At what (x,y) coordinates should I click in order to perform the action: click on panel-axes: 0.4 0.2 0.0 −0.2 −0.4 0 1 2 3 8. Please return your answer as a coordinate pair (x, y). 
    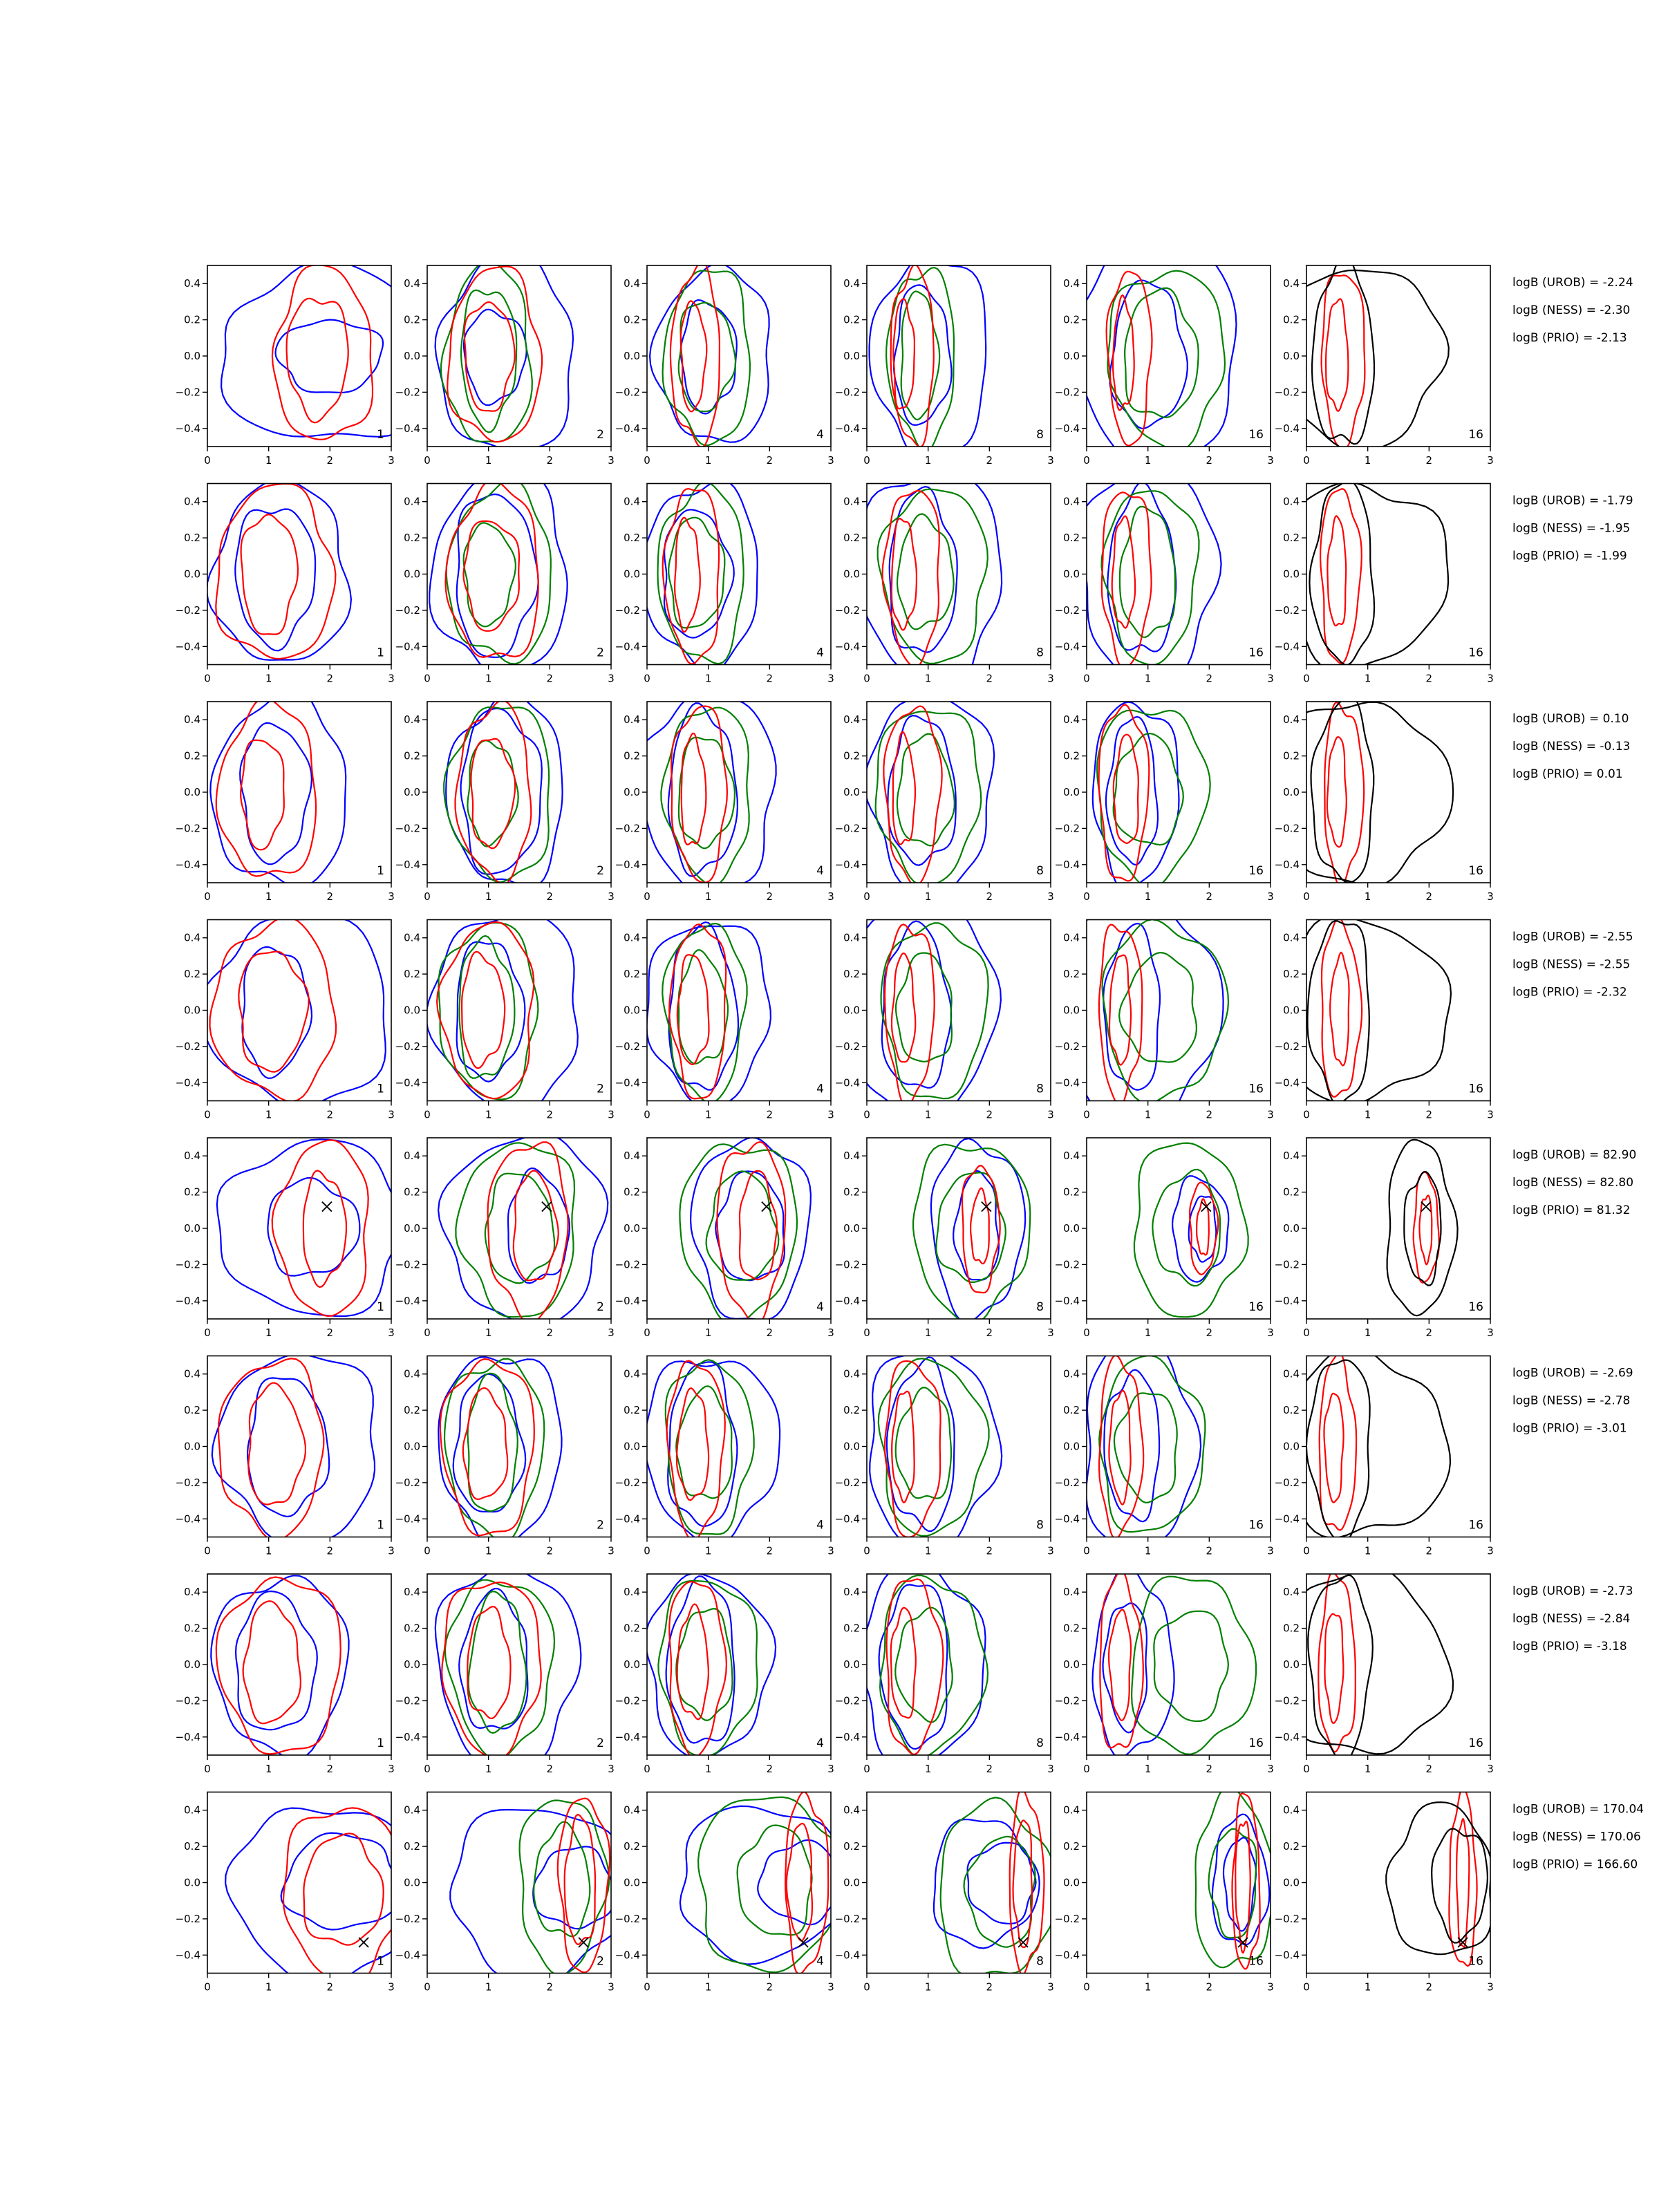
    Looking at the image, I should click on (944, 583).